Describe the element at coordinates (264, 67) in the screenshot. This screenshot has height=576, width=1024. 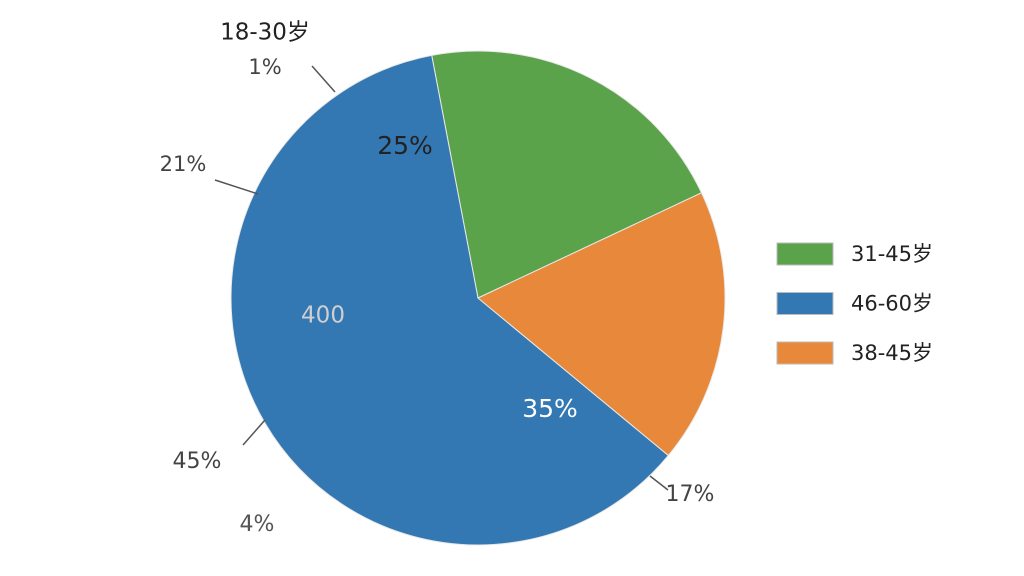
I see `annotation: 1%` at that location.